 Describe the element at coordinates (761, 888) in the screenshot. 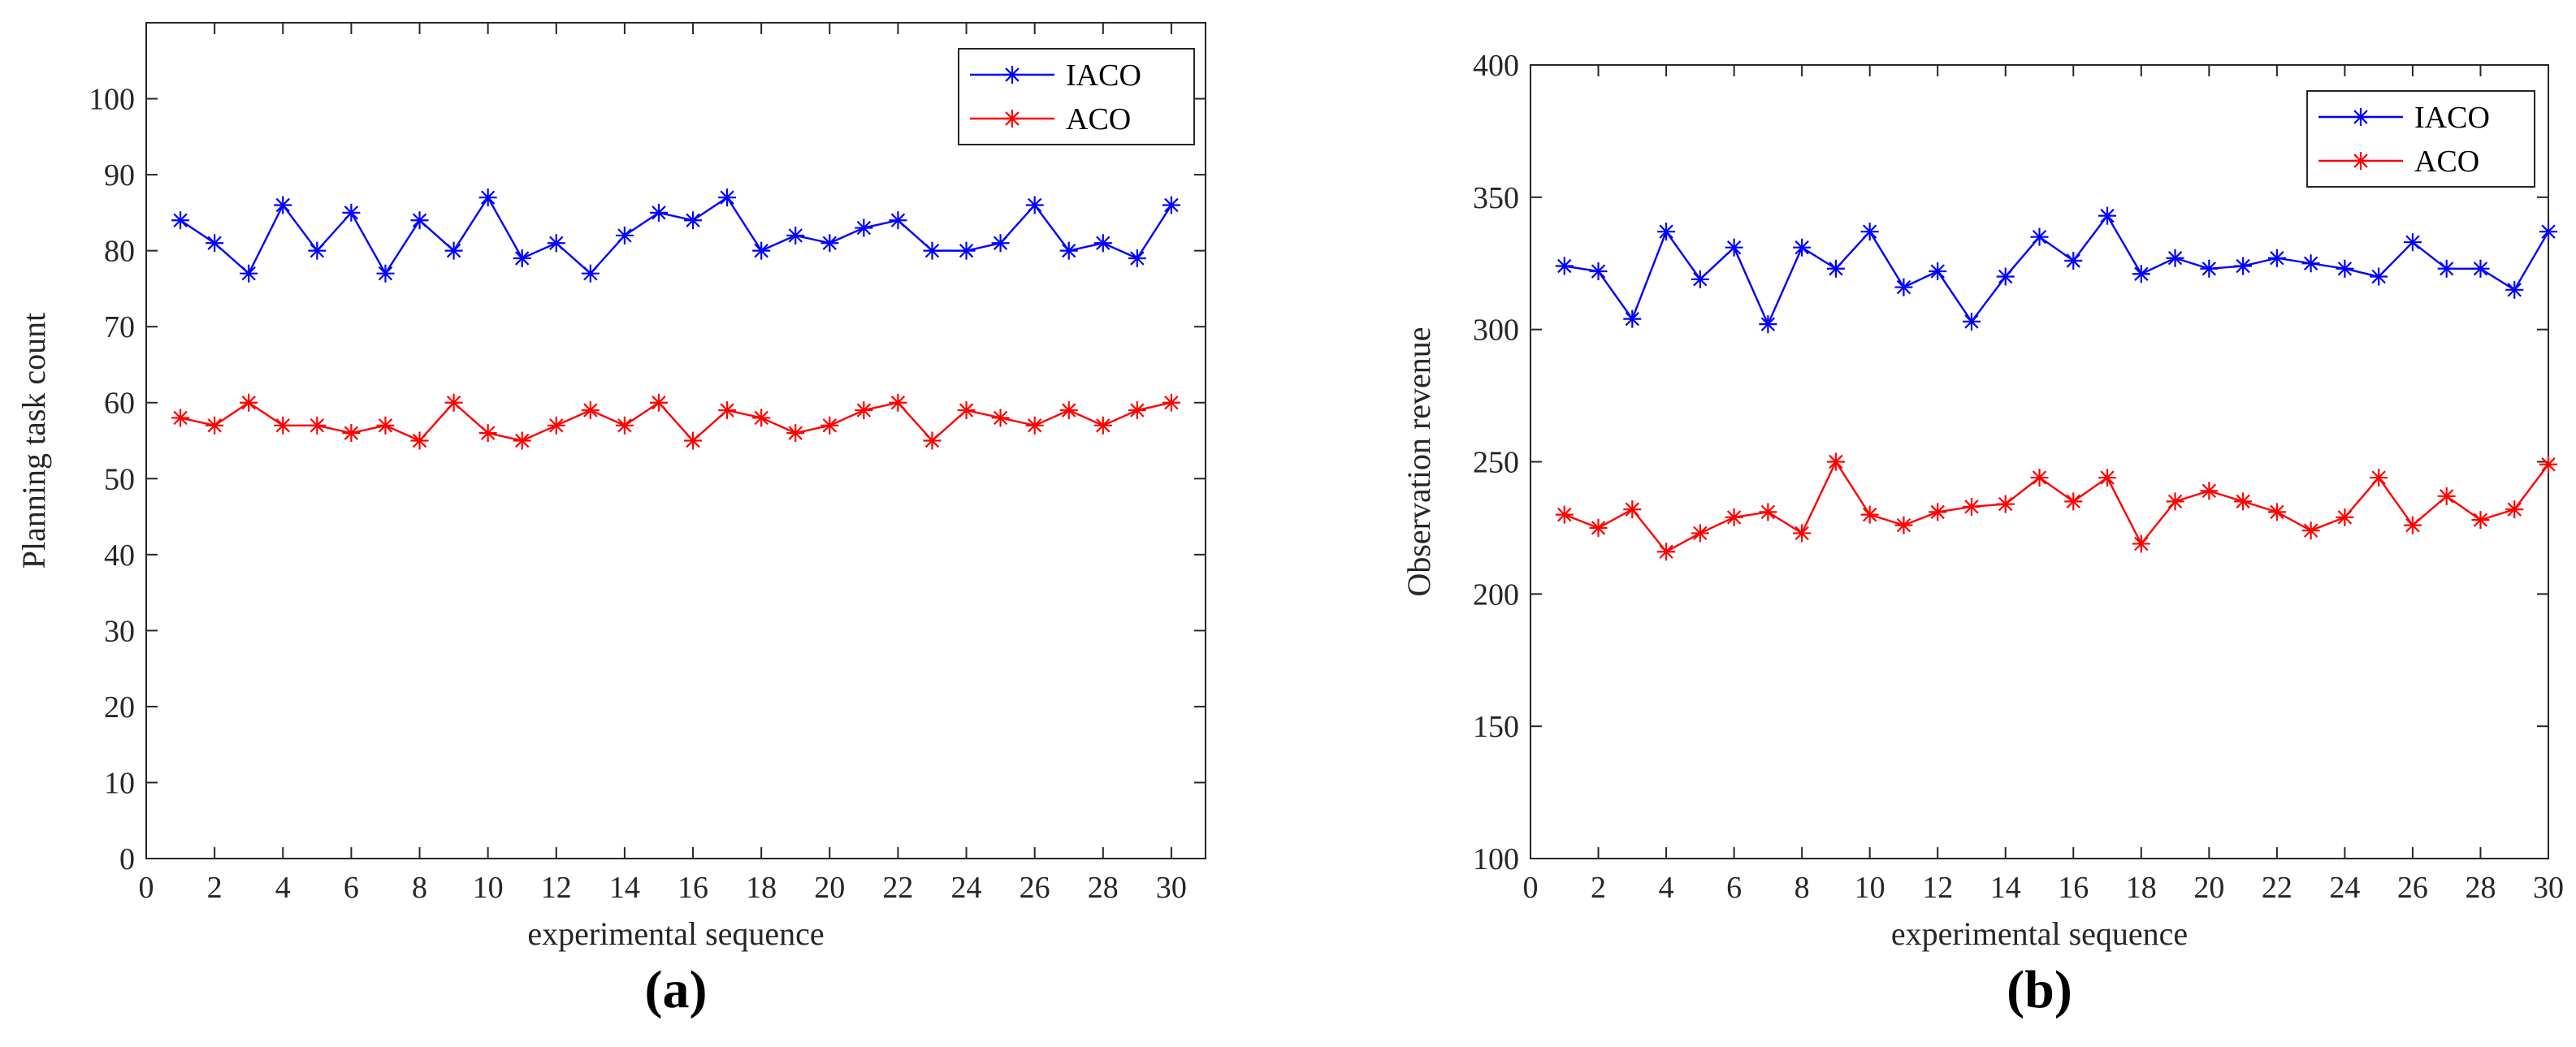

I see `x-tick-label: 18` at that location.